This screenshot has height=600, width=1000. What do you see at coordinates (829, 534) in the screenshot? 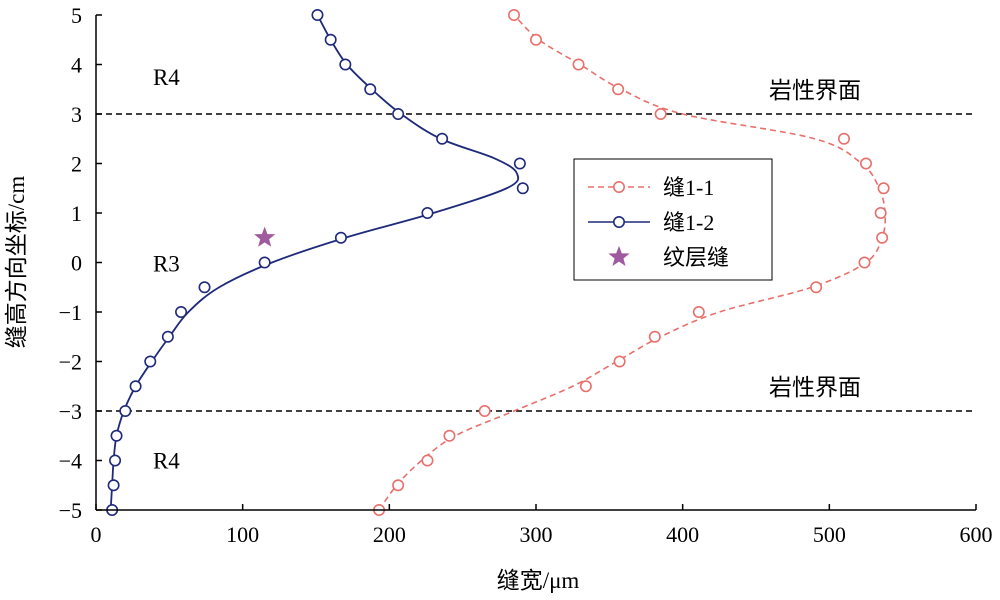
I see `x-tick-label: 500` at bounding box center [829, 534].